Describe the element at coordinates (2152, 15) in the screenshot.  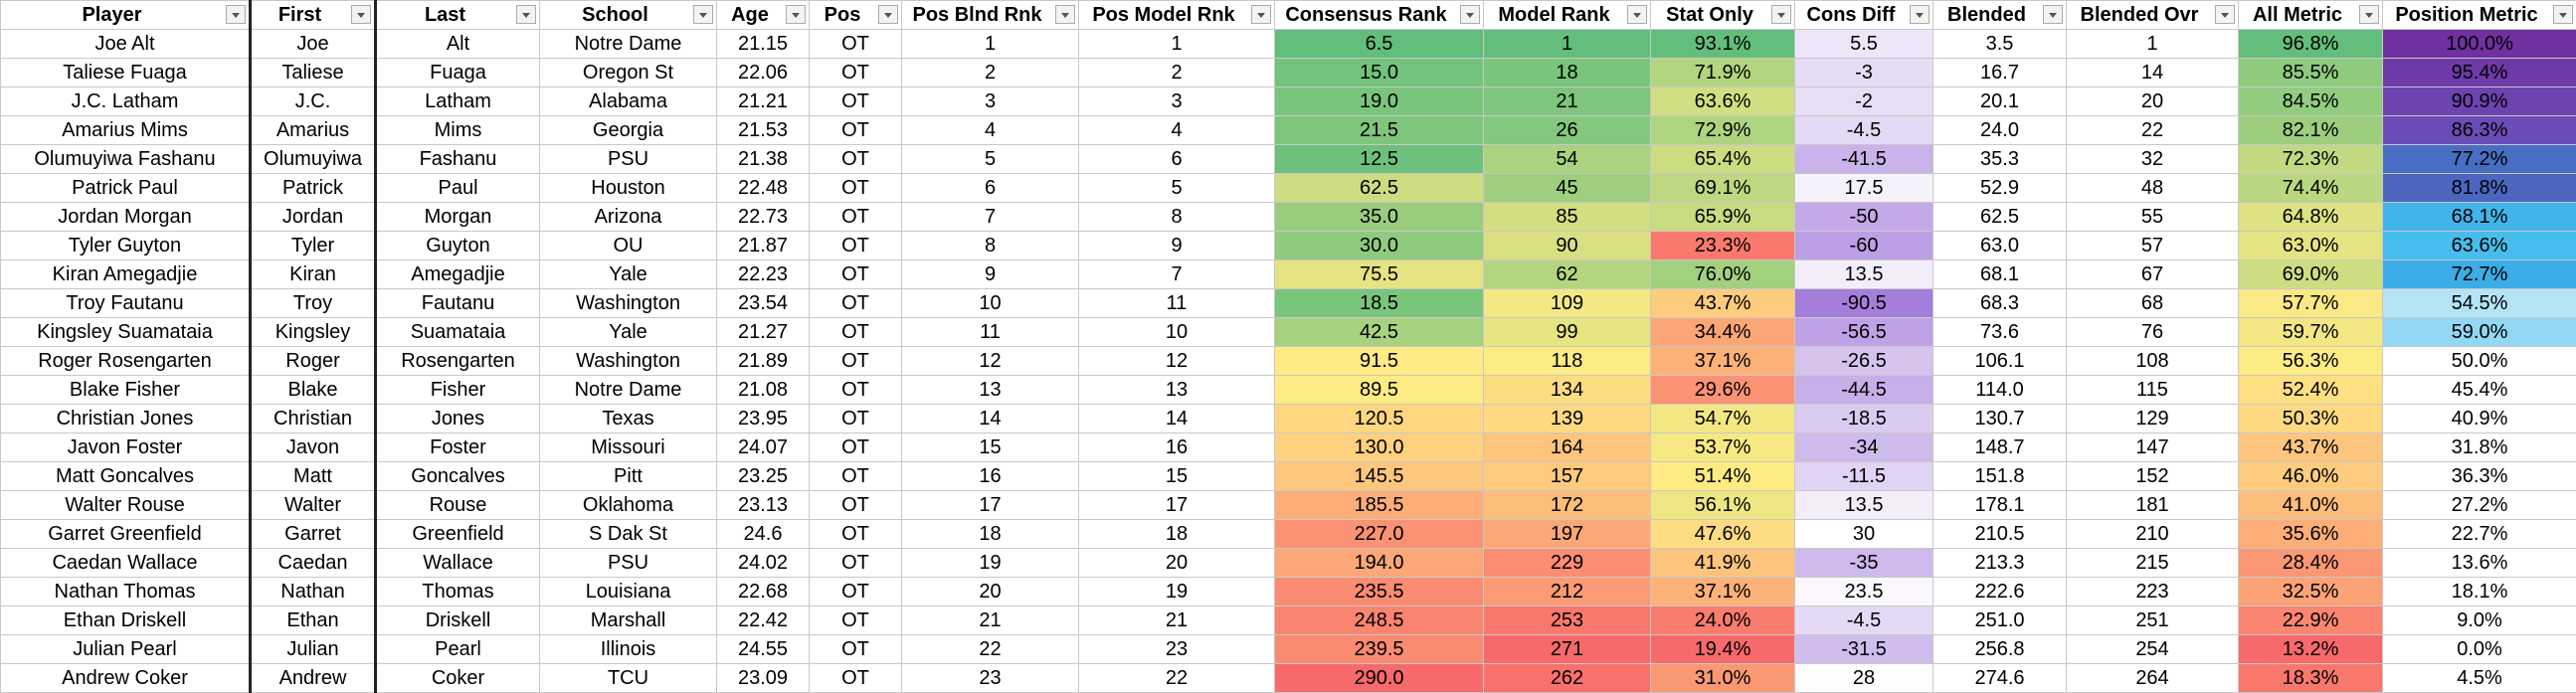
I see `column-header: Blended Ovr` at that location.